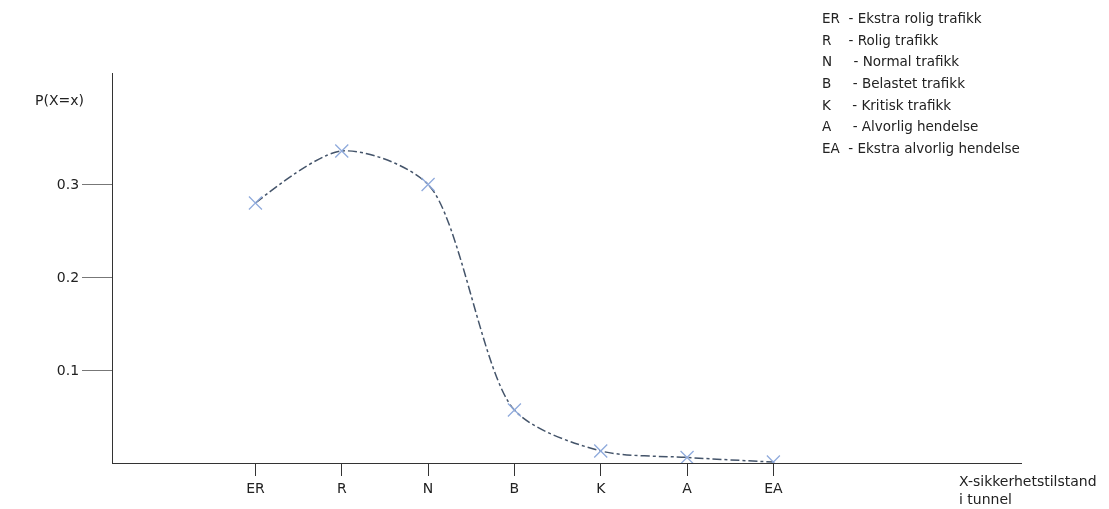  What do you see at coordinates (68, 184) in the screenshot?
I see `y-tick-label: 0.3` at bounding box center [68, 184].